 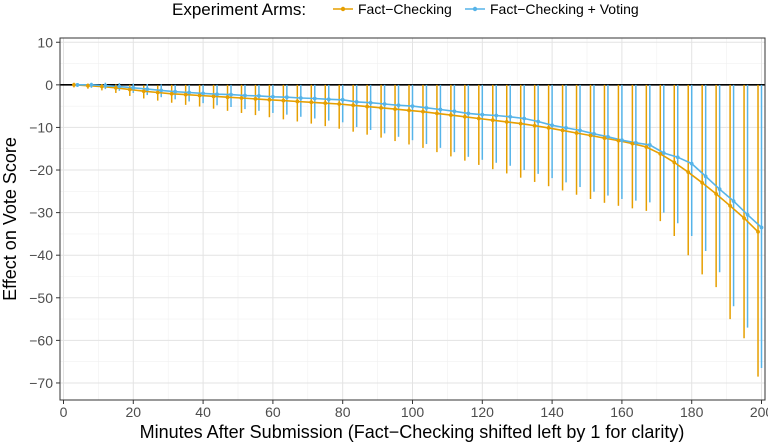 I want to click on y-tick-label: −40, so click(x=41, y=255).